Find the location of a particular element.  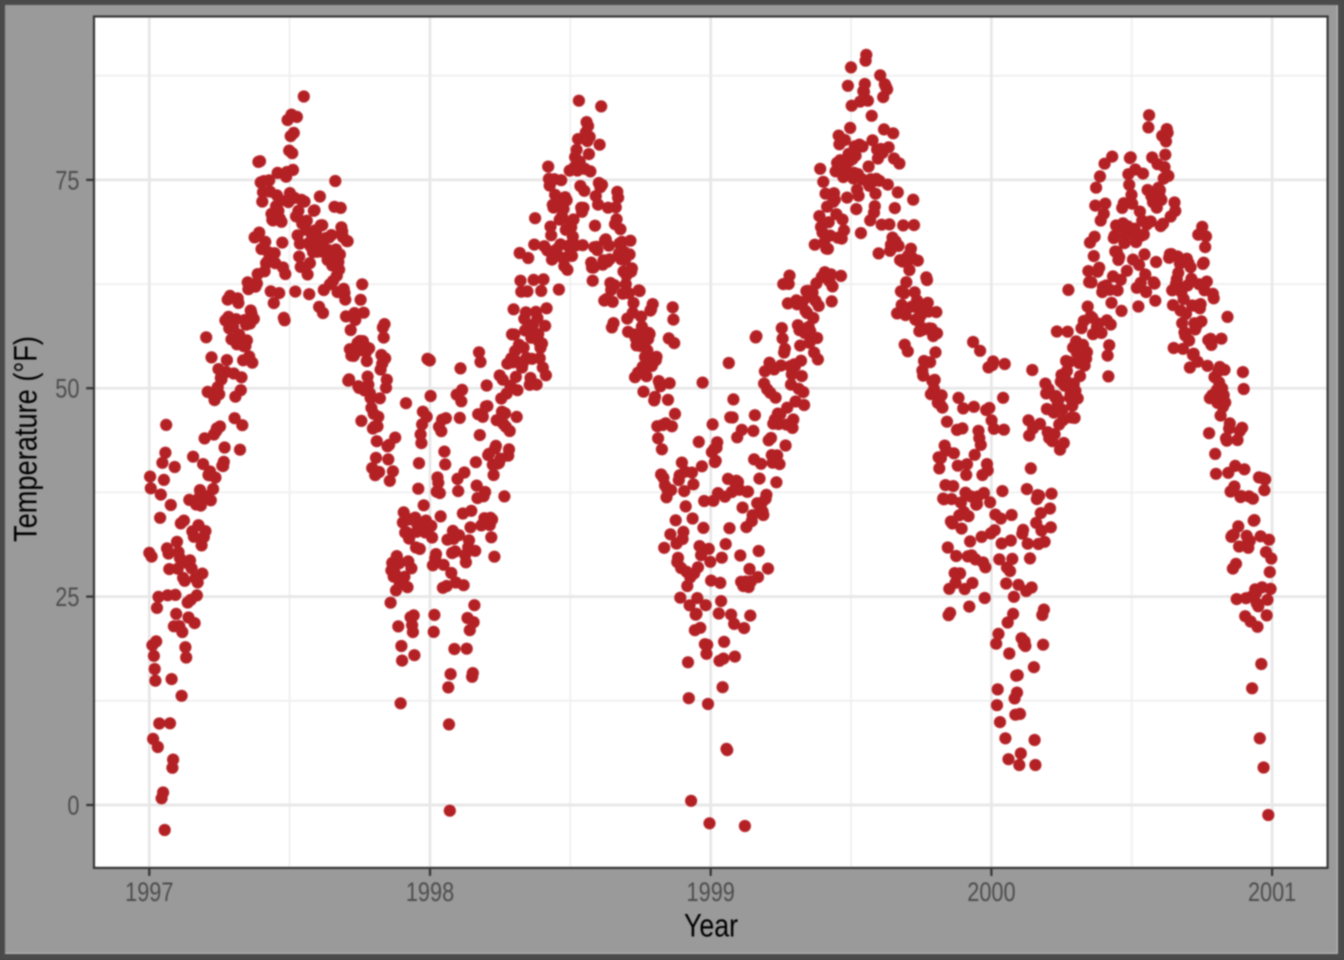

svg-text: 50 is located at coordinates (67, 389).